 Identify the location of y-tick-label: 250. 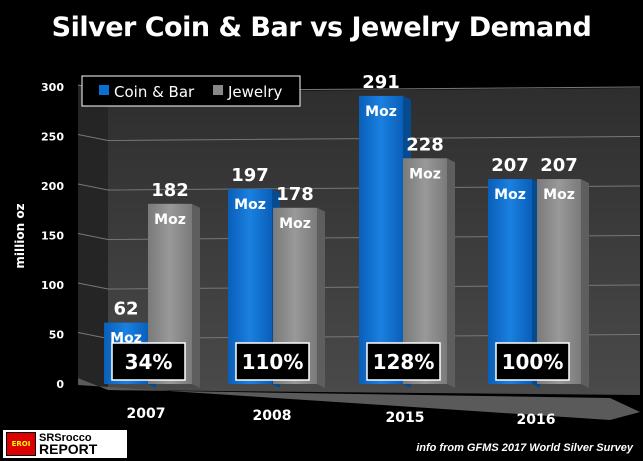
(52, 137).